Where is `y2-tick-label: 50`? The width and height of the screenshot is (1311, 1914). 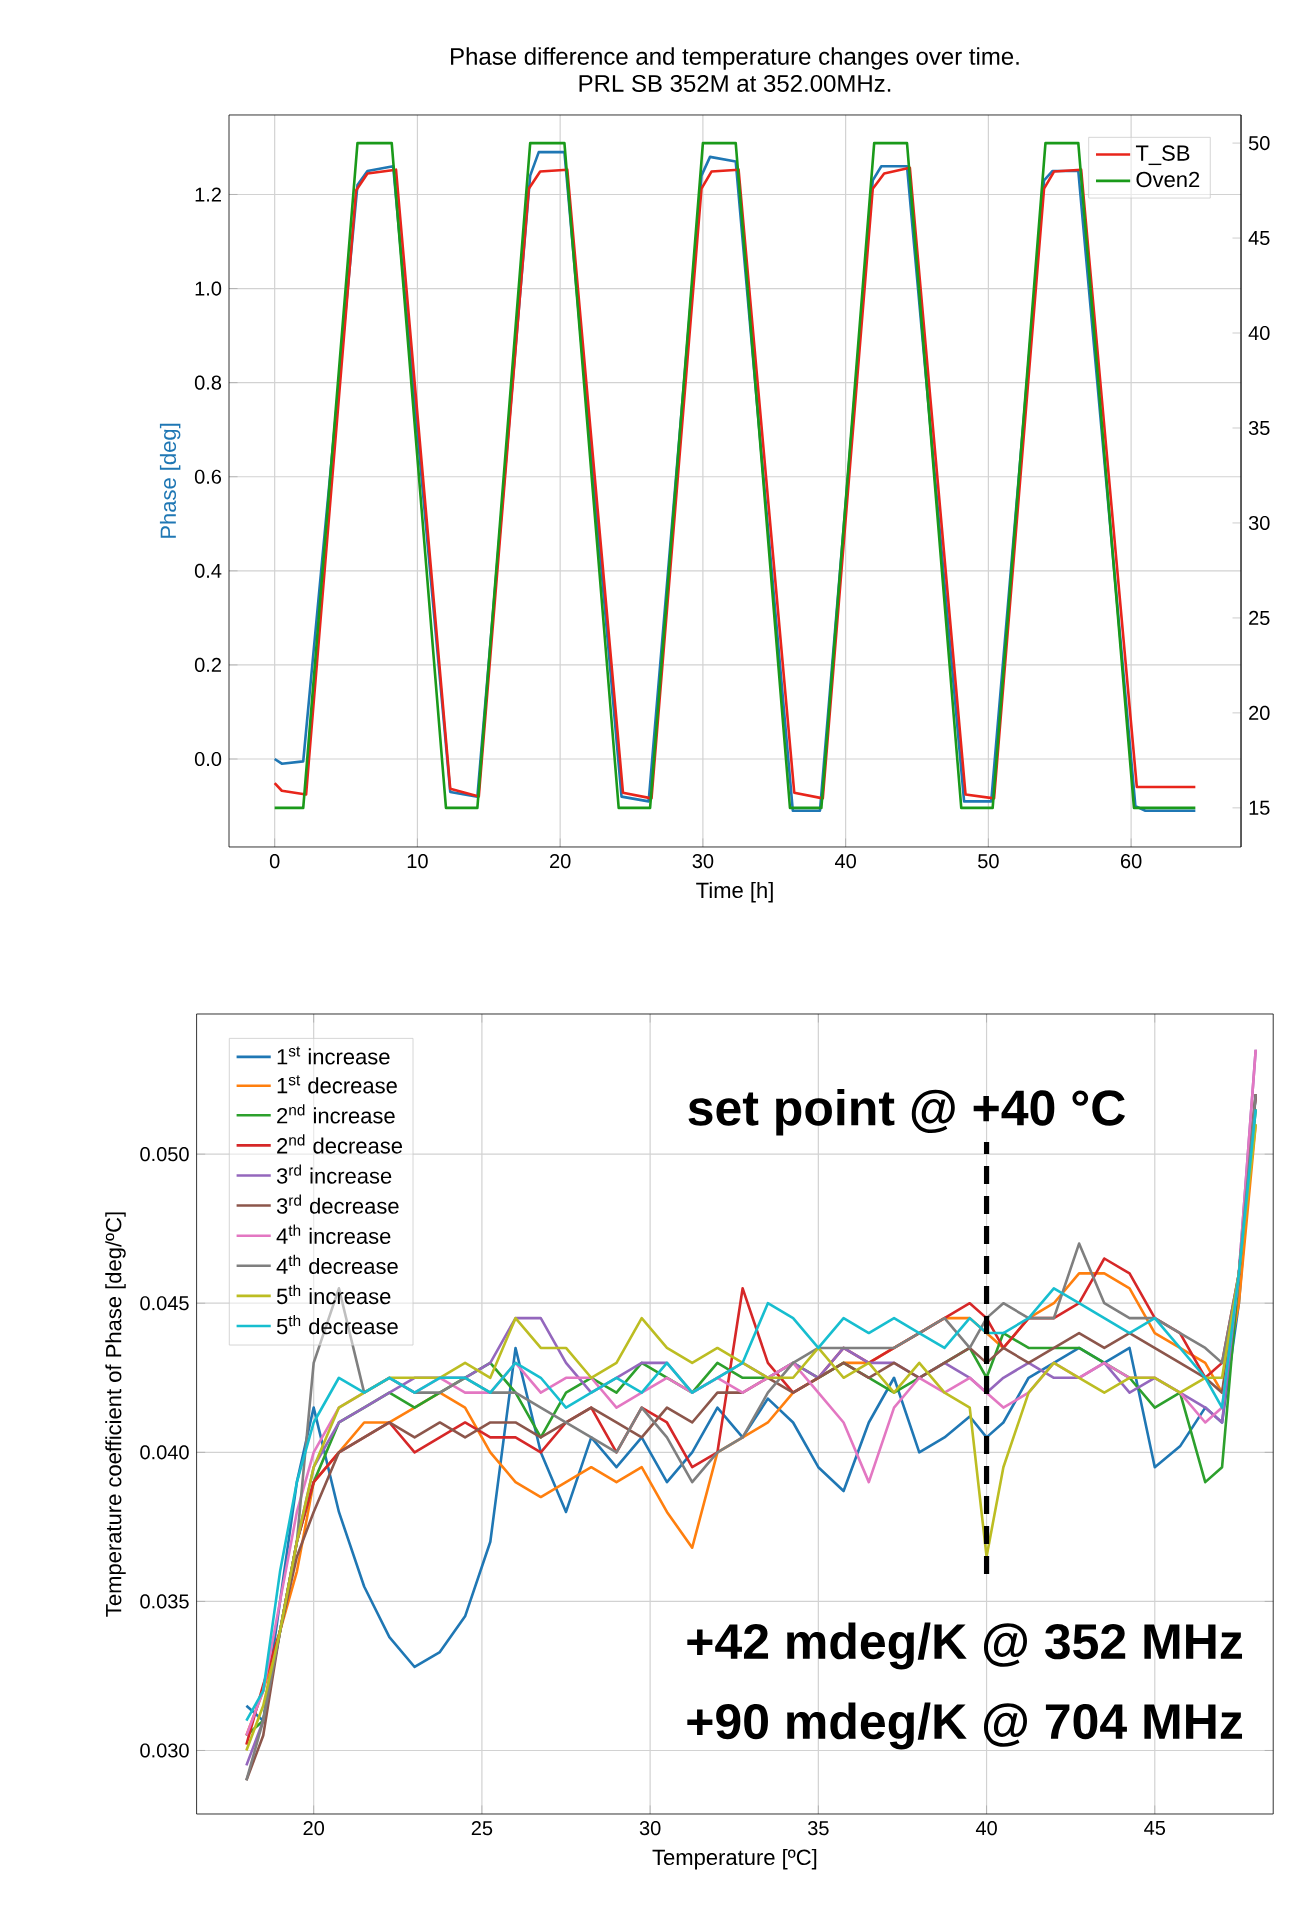
y2-tick-label: 50 is located at coordinates (1259, 143).